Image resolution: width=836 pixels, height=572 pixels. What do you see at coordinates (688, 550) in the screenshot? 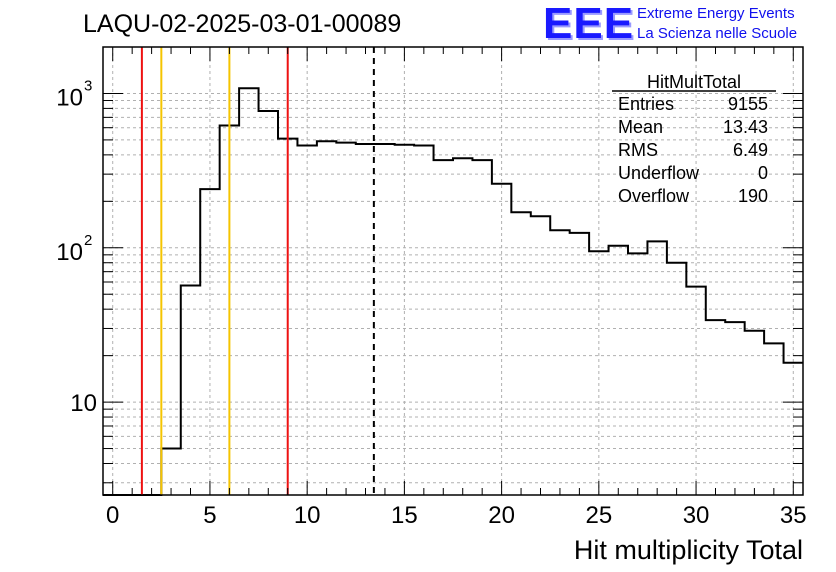
I see `x-axis-title: Hit multiplicity Total` at bounding box center [688, 550].